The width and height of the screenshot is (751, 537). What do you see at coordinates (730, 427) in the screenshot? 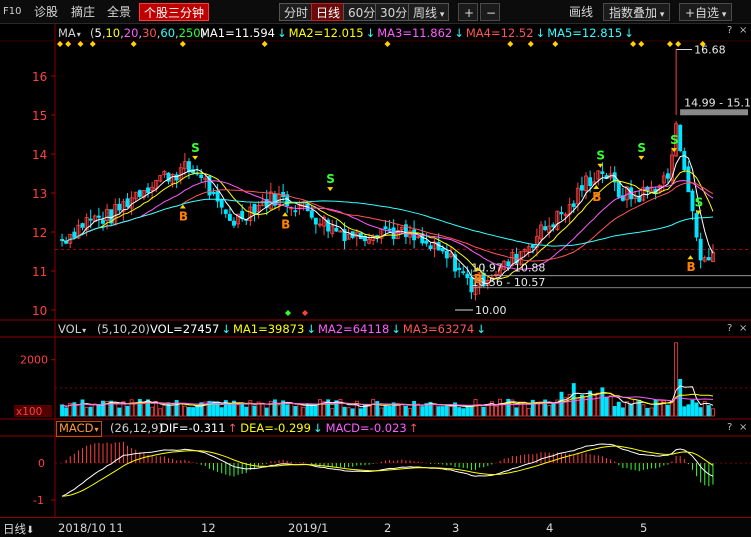
I see `macd-help-button: ?` at bounding box center [730, 427].